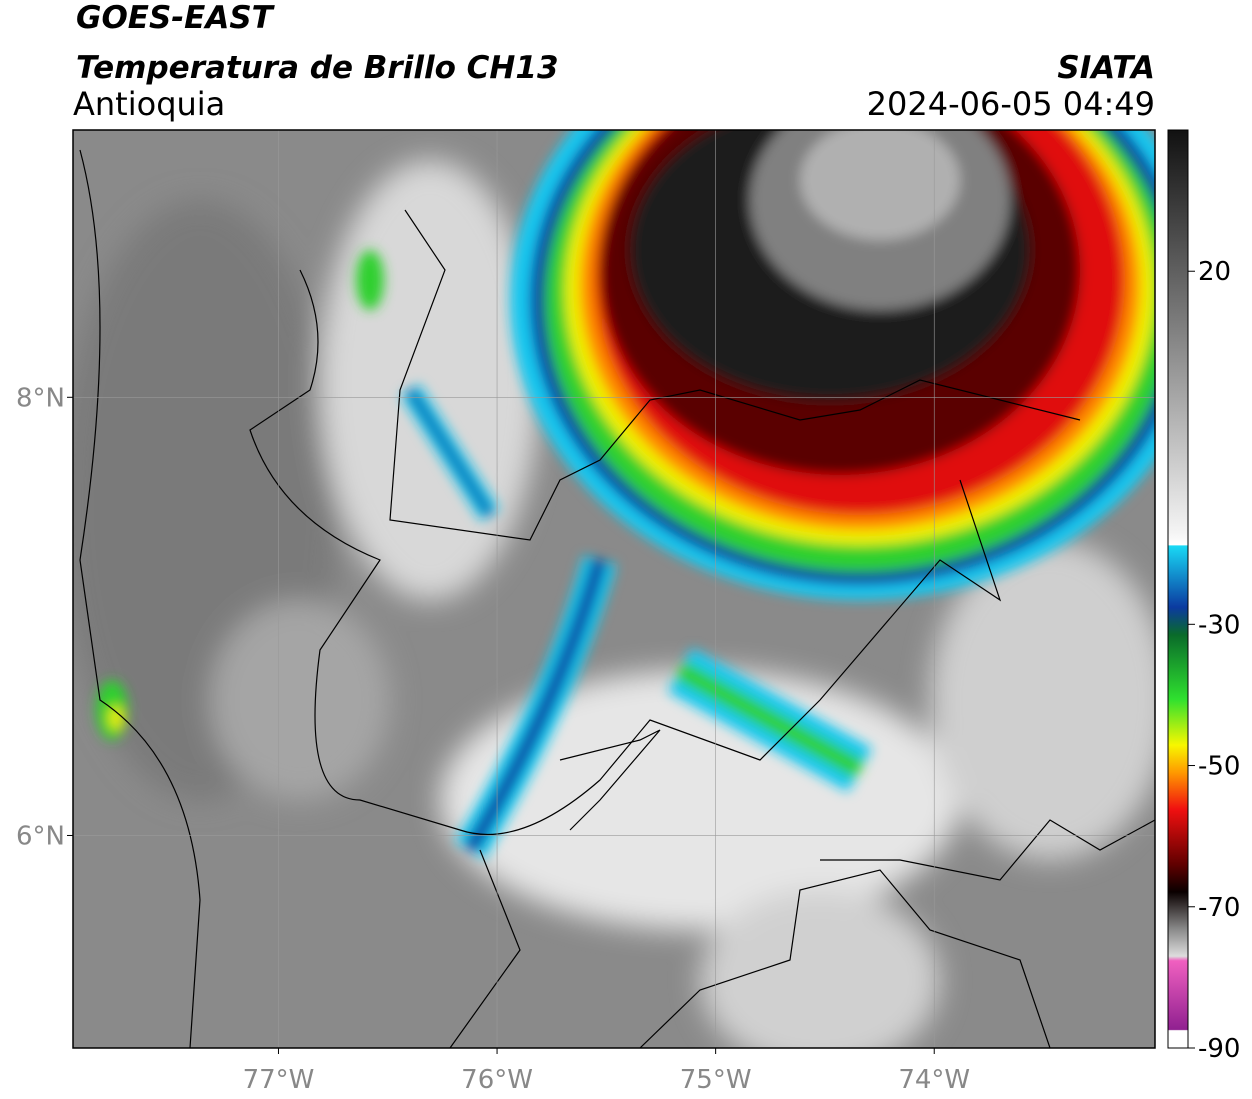 Image resolution: width=1252 pixels, height=1099 pixels. What do you see at coordinates (279, 1080) in the screenshot?
I see `x-tick-label: 77°W` at bounding box center [279, 1080].